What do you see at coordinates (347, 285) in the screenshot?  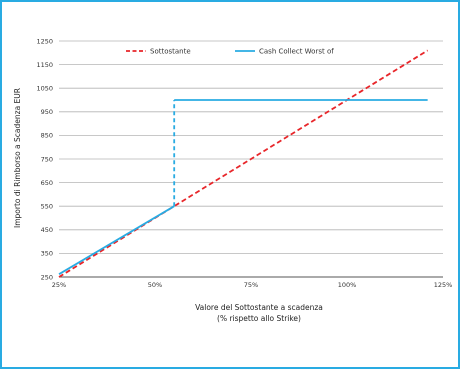 I see `x-tick-label-100: 100%` at bounding box center [347, 285].